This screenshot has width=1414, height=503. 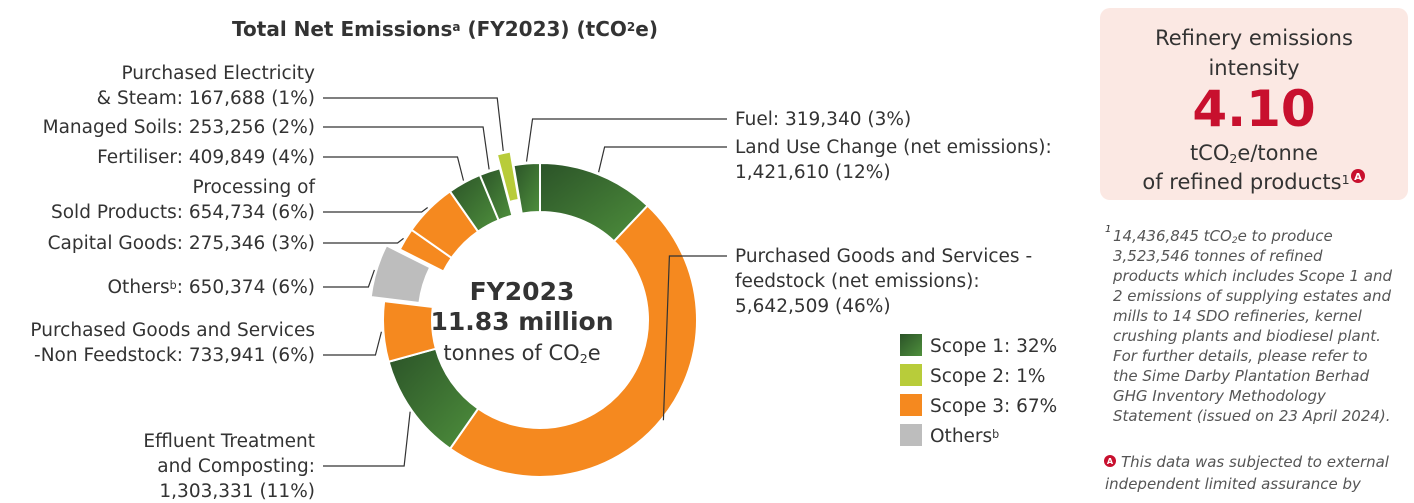 I want to click on footnote-line: independent limited assurance by, so click(x=1233, y=484).